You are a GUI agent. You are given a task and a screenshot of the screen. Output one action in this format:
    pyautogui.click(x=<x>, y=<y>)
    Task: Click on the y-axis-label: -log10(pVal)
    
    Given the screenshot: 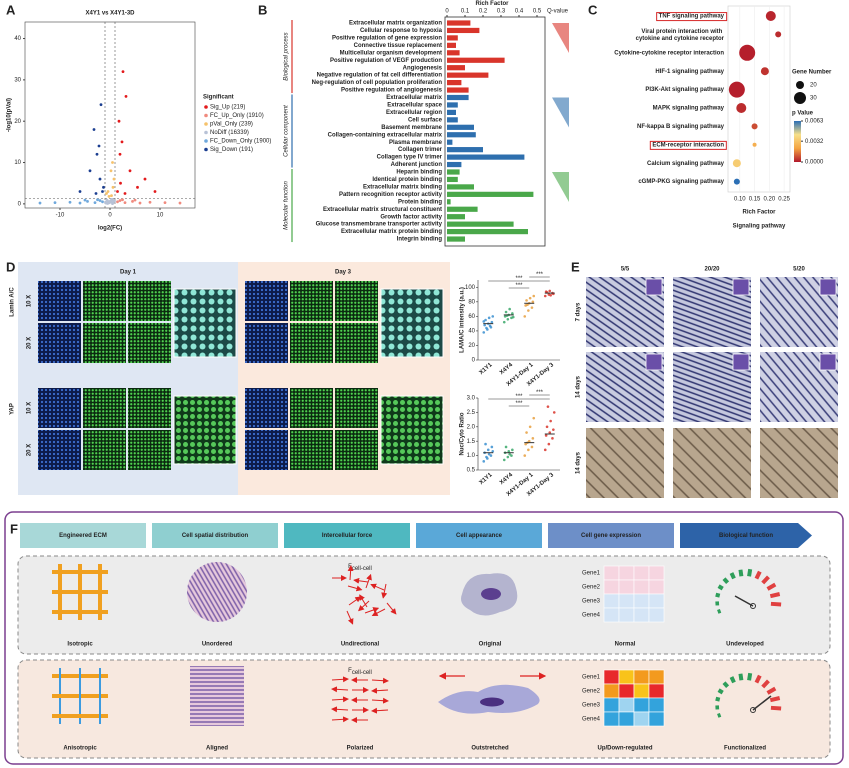 What is the action you would take?
    pyautogui.click(x=10, y=115)
    